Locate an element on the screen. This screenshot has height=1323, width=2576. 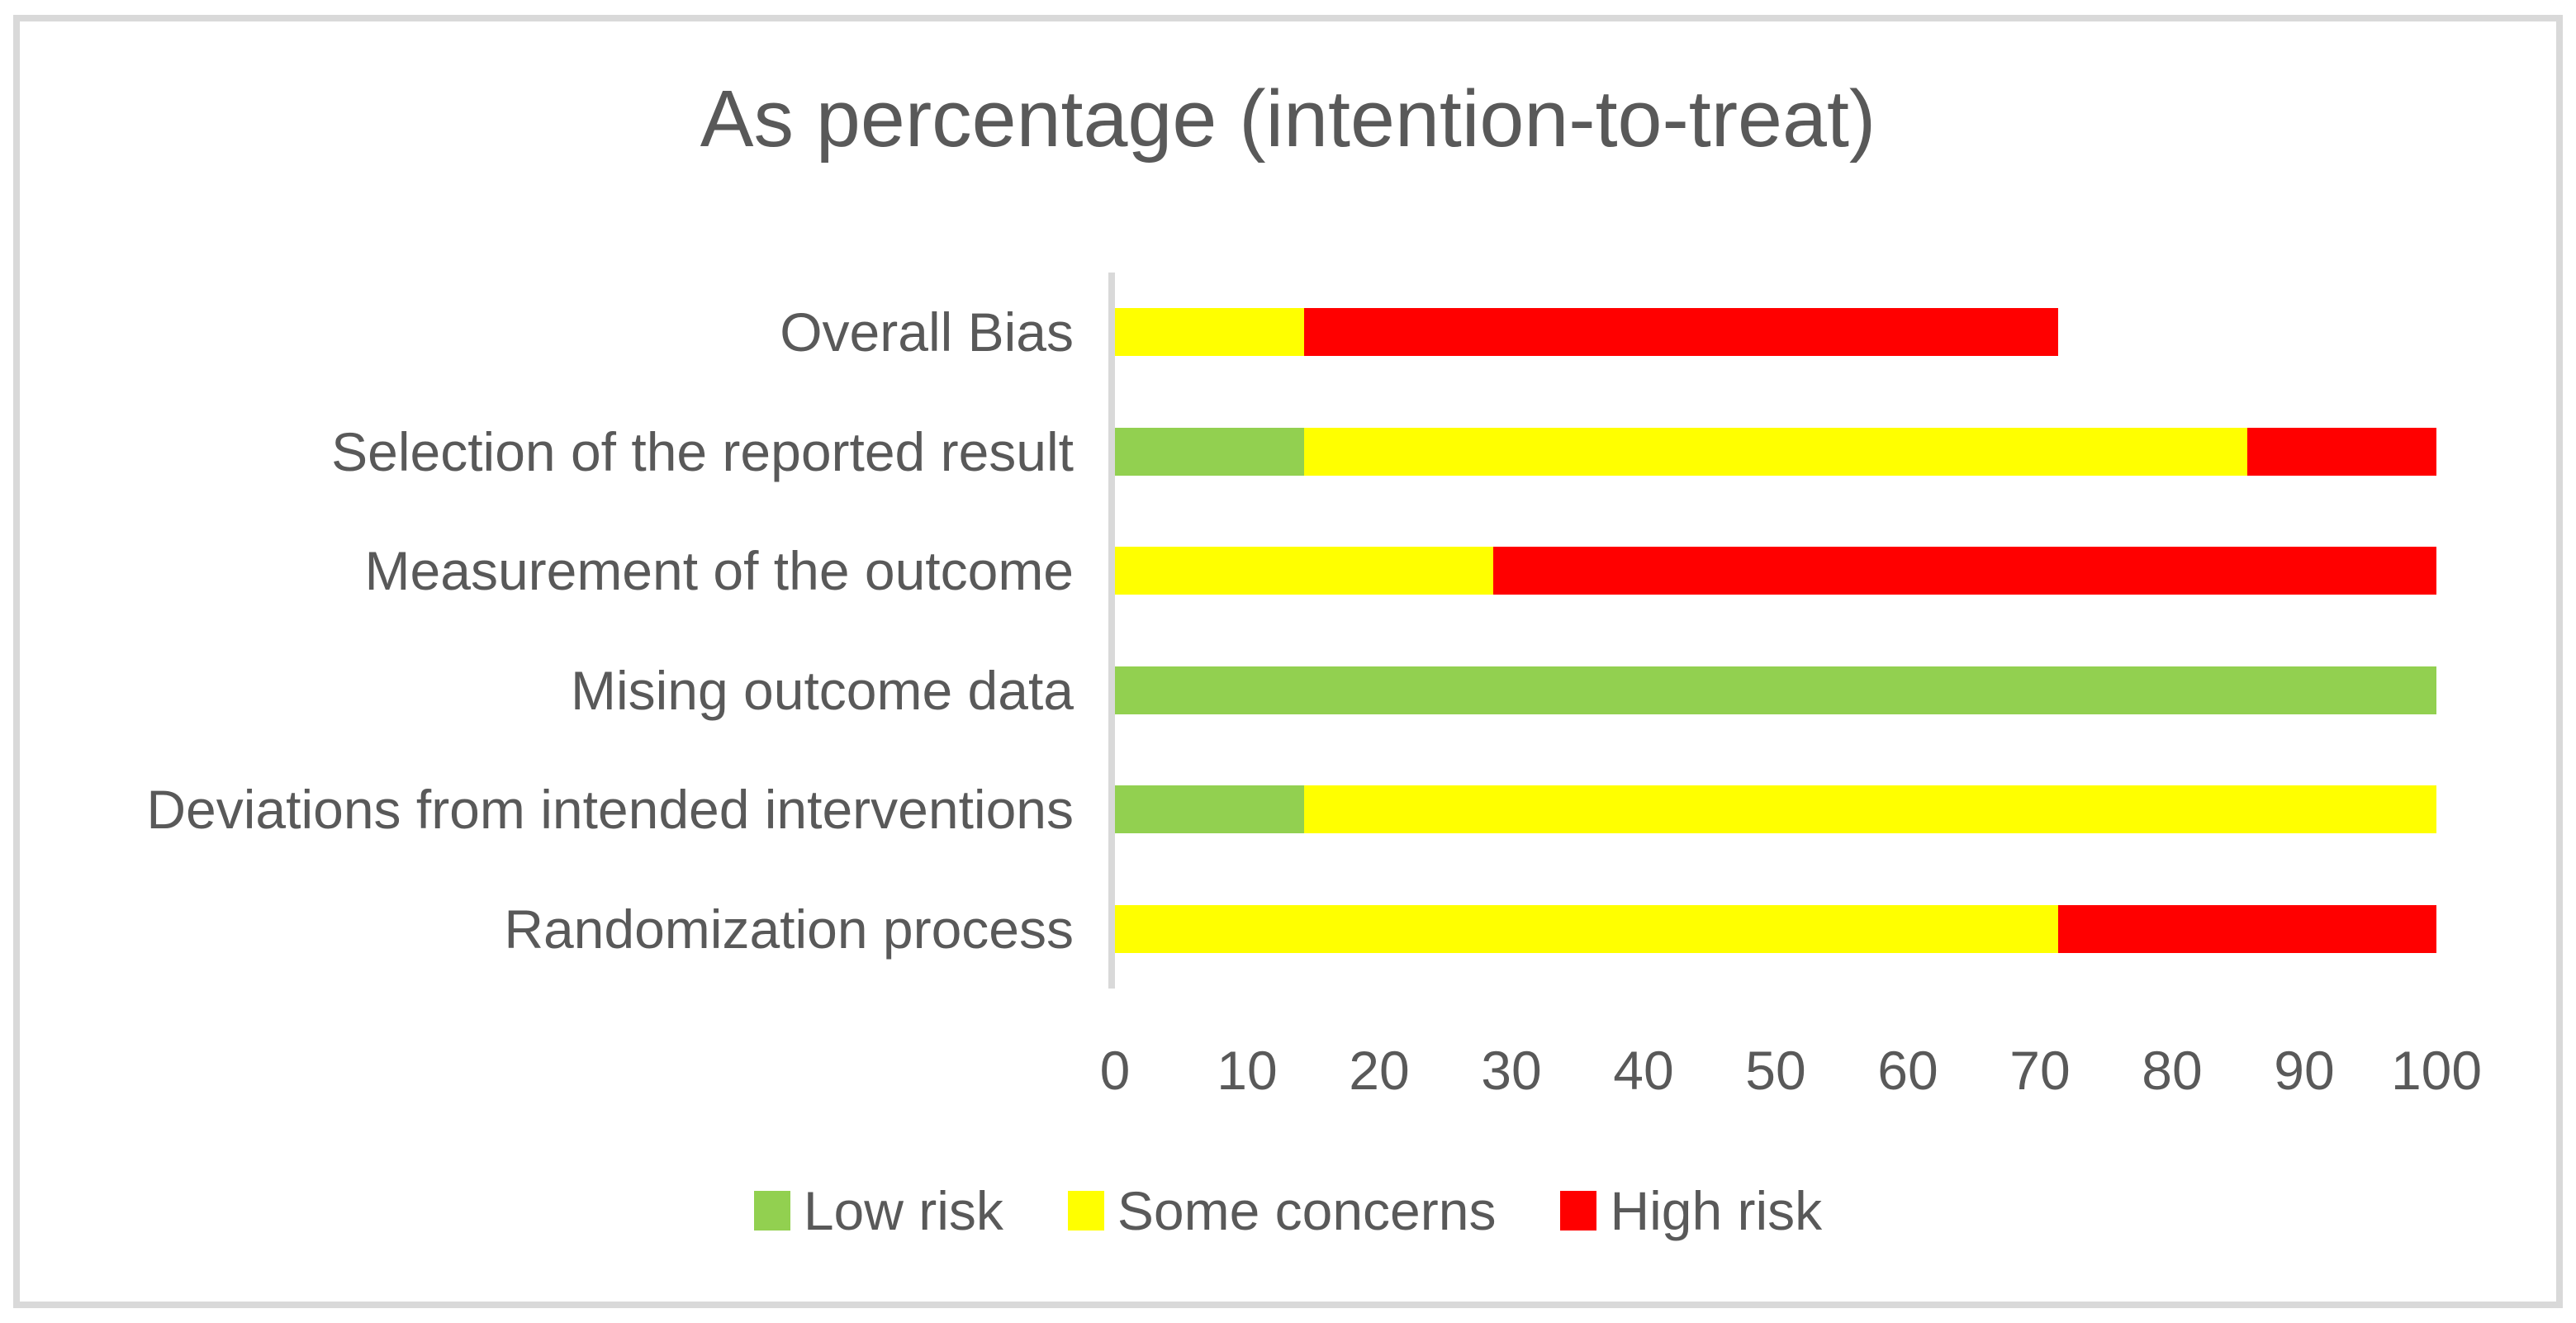
bar-row-overall-bias is located at coordinates (1587, 333).